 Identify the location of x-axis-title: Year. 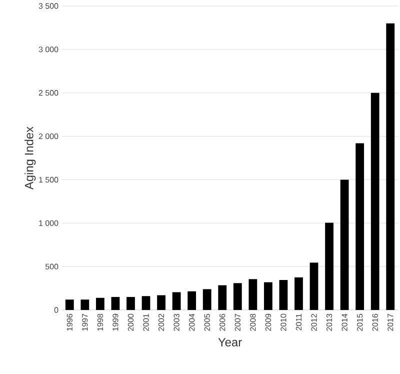
(230, 342).